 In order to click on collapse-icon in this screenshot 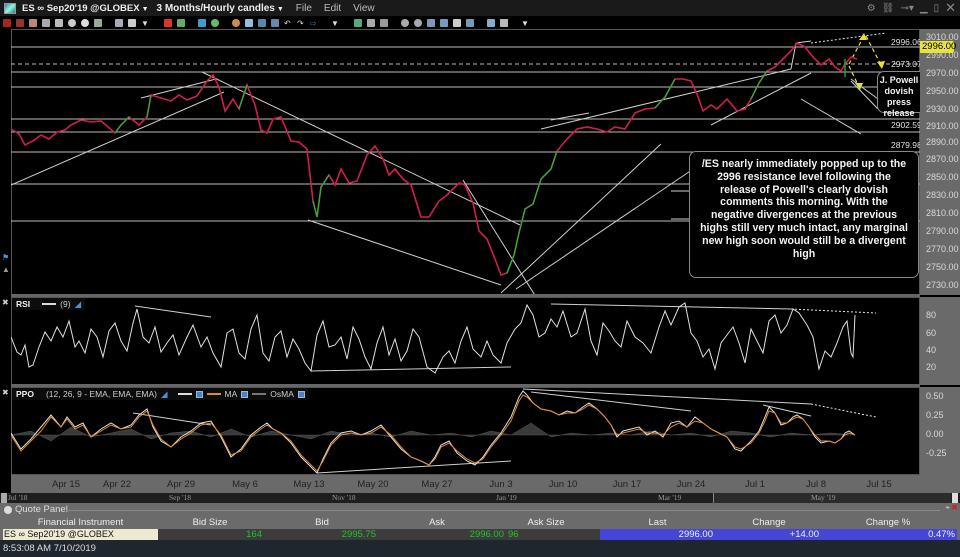, I will do `click(8, 509)`.